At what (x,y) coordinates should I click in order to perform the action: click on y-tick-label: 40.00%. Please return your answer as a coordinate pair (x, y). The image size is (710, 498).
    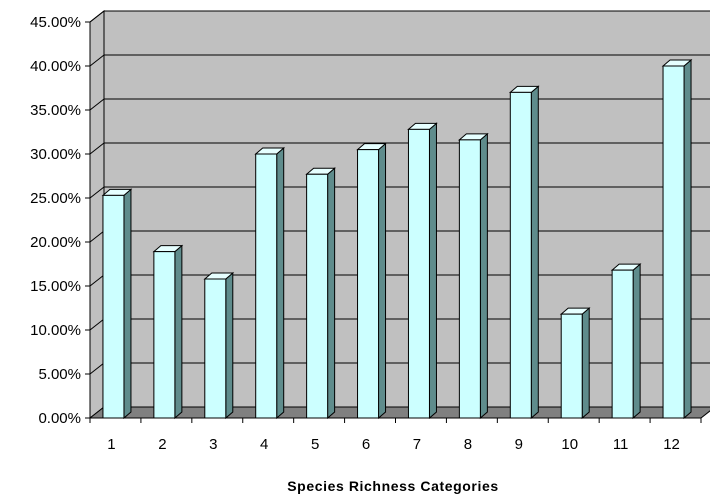
    Looking at the image, I should click on (55, 66).